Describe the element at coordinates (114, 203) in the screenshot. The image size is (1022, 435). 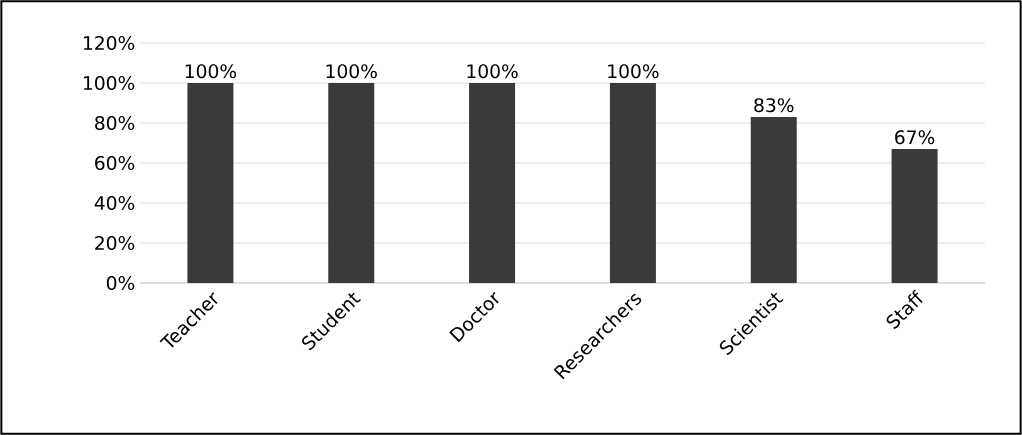
I see `y-tick-label: 40%` at that location.